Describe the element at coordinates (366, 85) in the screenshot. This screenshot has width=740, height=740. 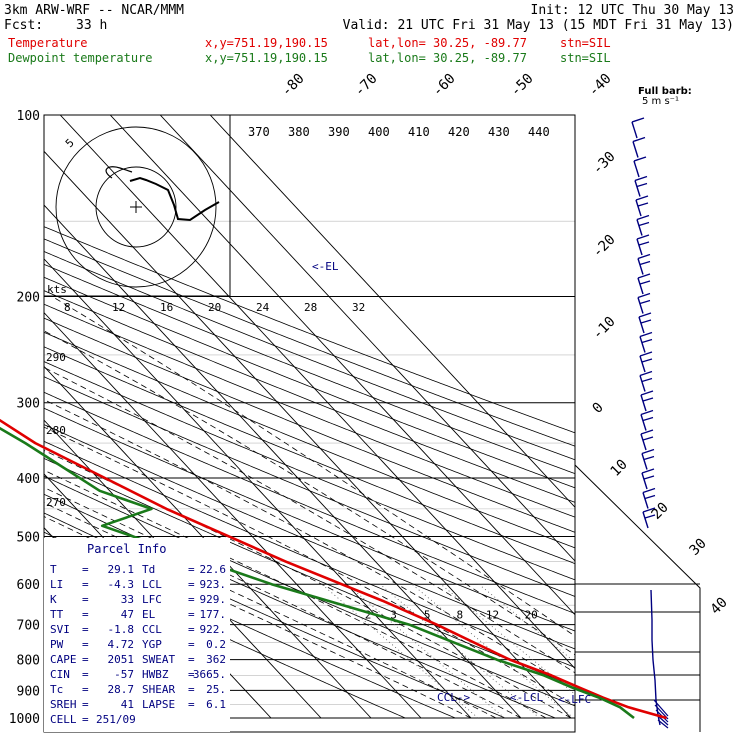
I see `isotherm-label: -70` at that location.